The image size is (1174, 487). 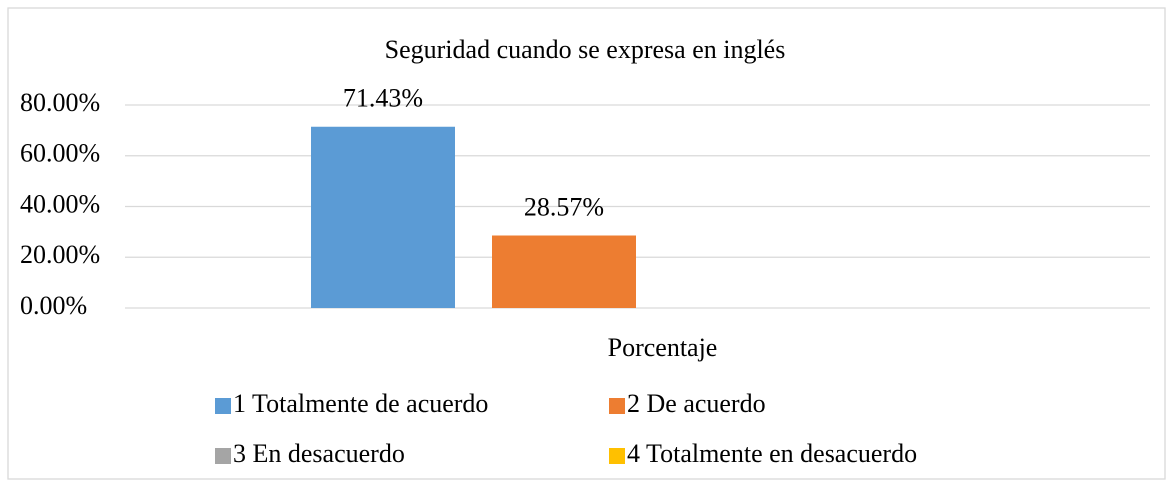 What do you see at coordinates (319, 453) in the screenshot?
I see `legend-label: 3 En desacuerdo` at bounding box center [319, 453].